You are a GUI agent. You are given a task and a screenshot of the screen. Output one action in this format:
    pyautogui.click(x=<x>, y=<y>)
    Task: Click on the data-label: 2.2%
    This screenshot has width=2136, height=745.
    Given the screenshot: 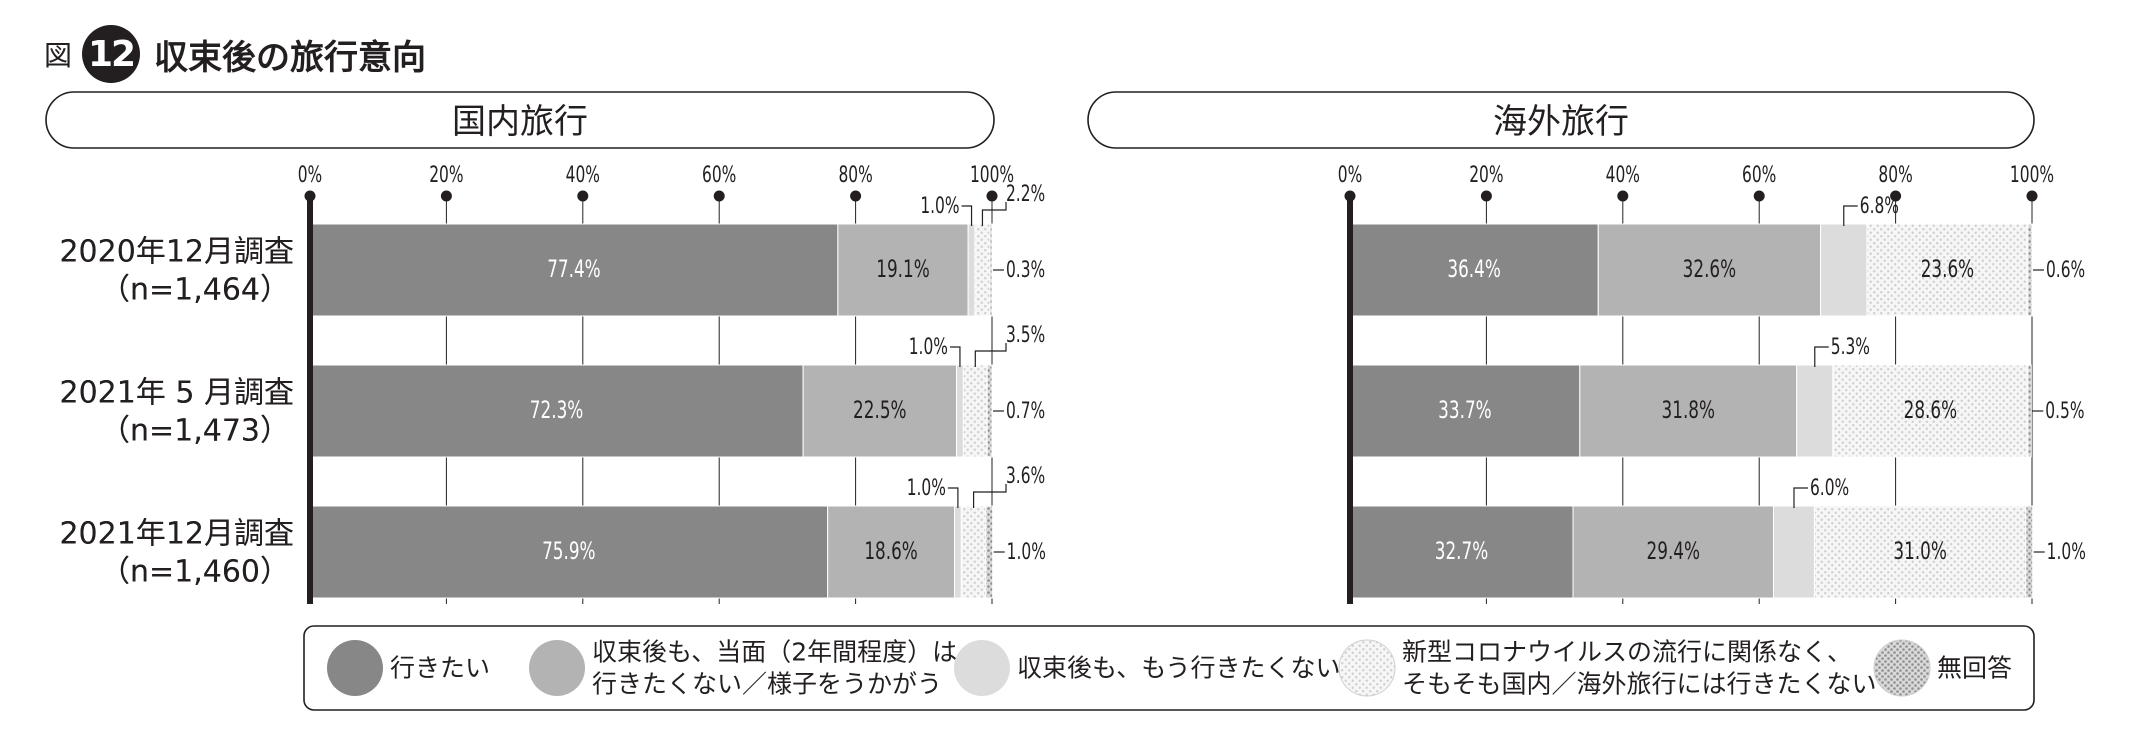 What is the action you would take?
    pyautogui.click(x=1025, y=194)
    